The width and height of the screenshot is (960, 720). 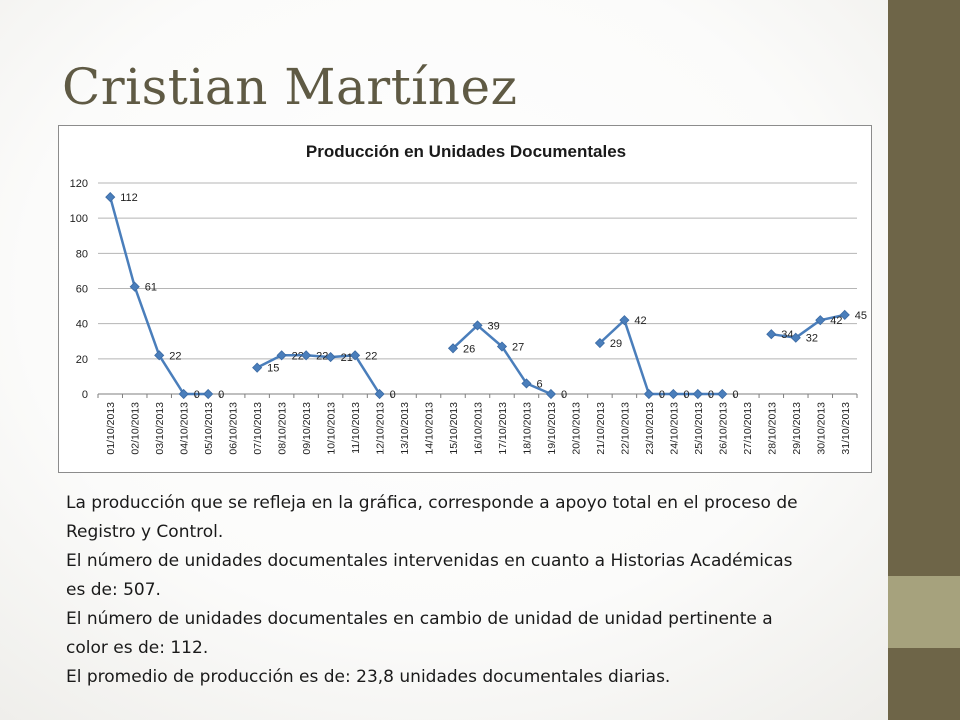 I want to click on data-label: 29, so click(x=616, y=344).